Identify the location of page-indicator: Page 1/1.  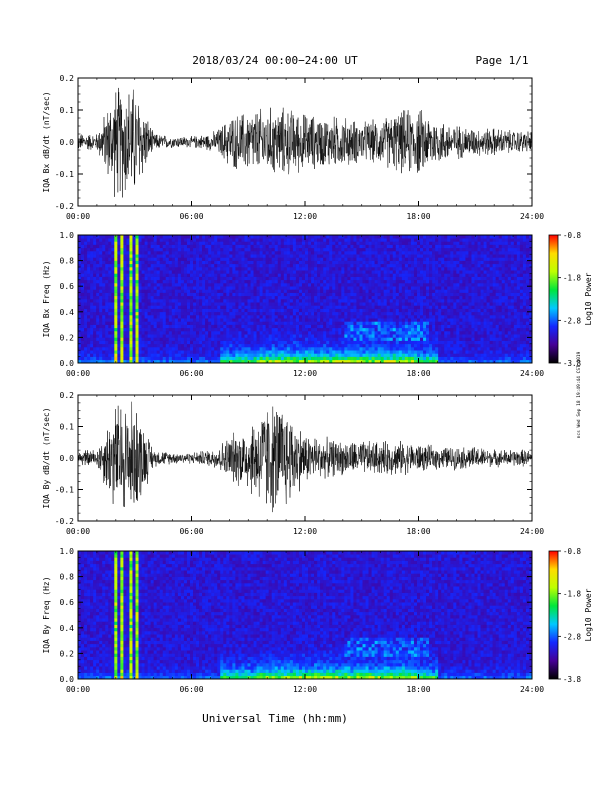
(502, 60).